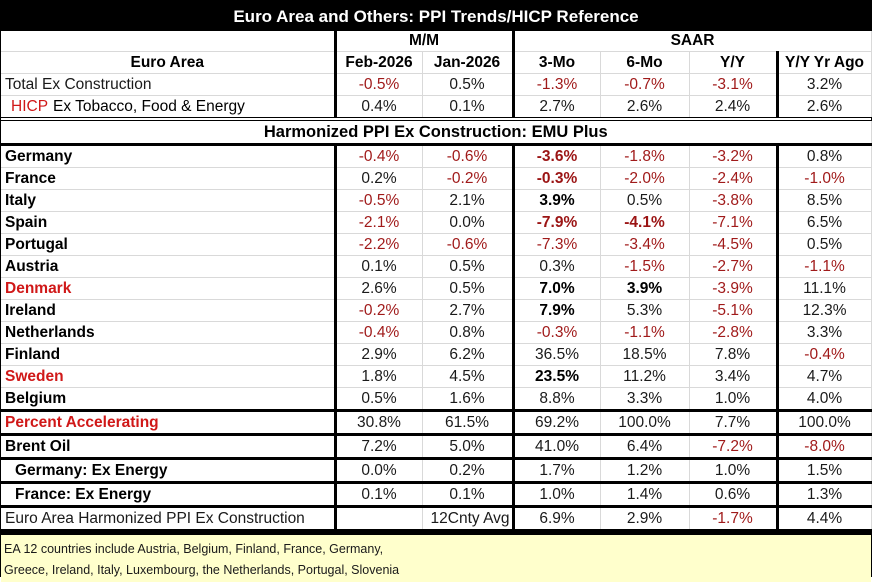  What do you see at coordinates (824, 84) in the screenshot?
I see `cell-y-y-yr-ago: 3.2%` at bounding box center [824, 84].